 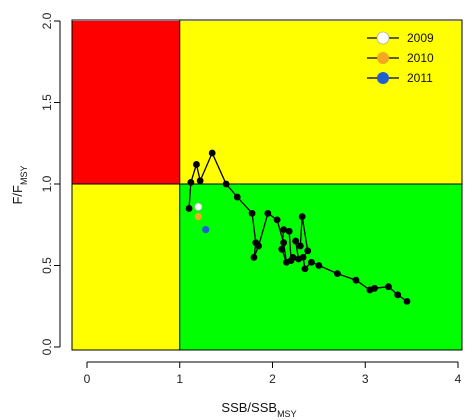 I want to click on x-tick-label: 4, so click(x=458, y=379).